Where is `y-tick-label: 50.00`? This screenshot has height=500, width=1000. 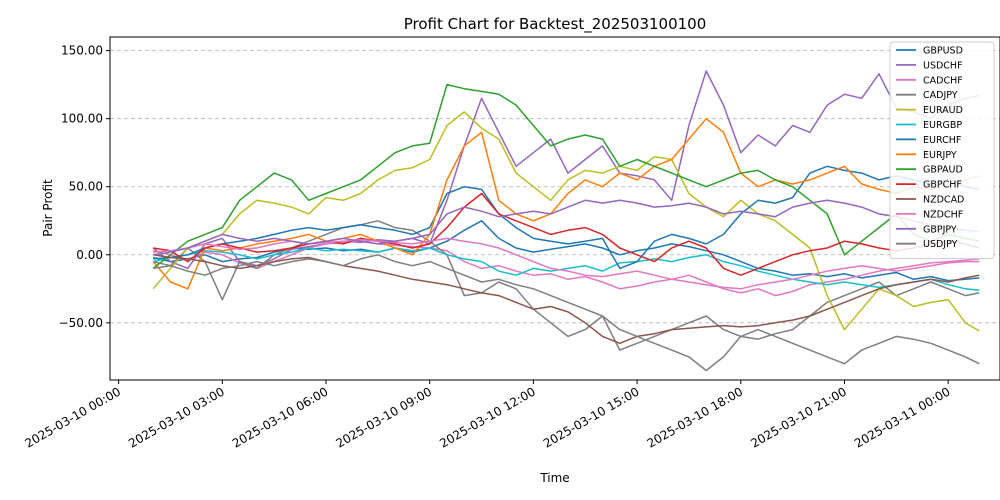
y-tick-label: 50.00 is located at coordinates (86, 187).